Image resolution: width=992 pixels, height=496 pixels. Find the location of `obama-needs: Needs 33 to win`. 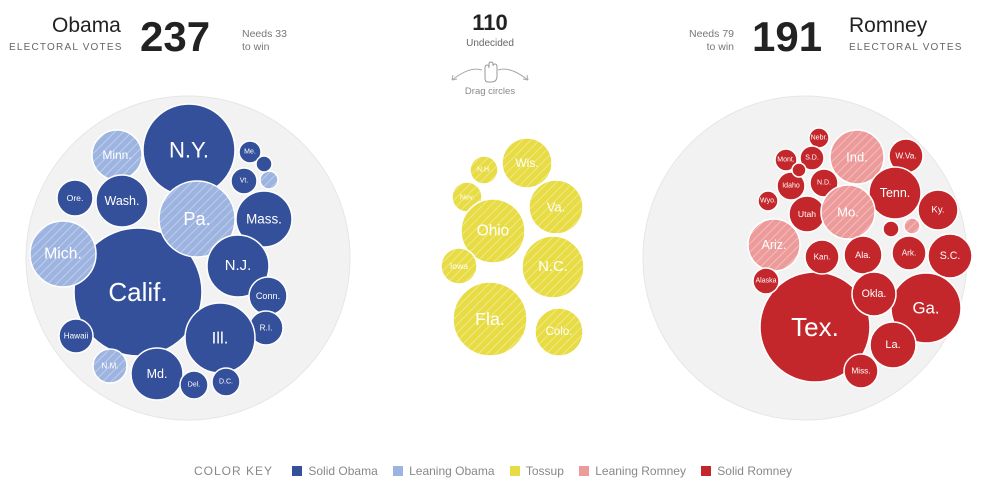

obama-needs: Needs 33 to win is located at coordinates (264, 41).